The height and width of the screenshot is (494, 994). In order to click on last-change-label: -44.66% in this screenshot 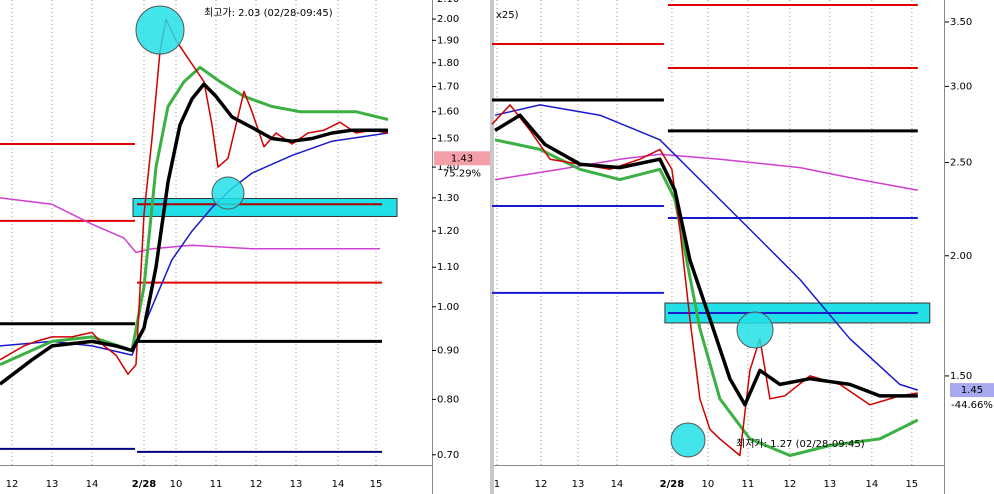, I will do `click(972, 405)`.